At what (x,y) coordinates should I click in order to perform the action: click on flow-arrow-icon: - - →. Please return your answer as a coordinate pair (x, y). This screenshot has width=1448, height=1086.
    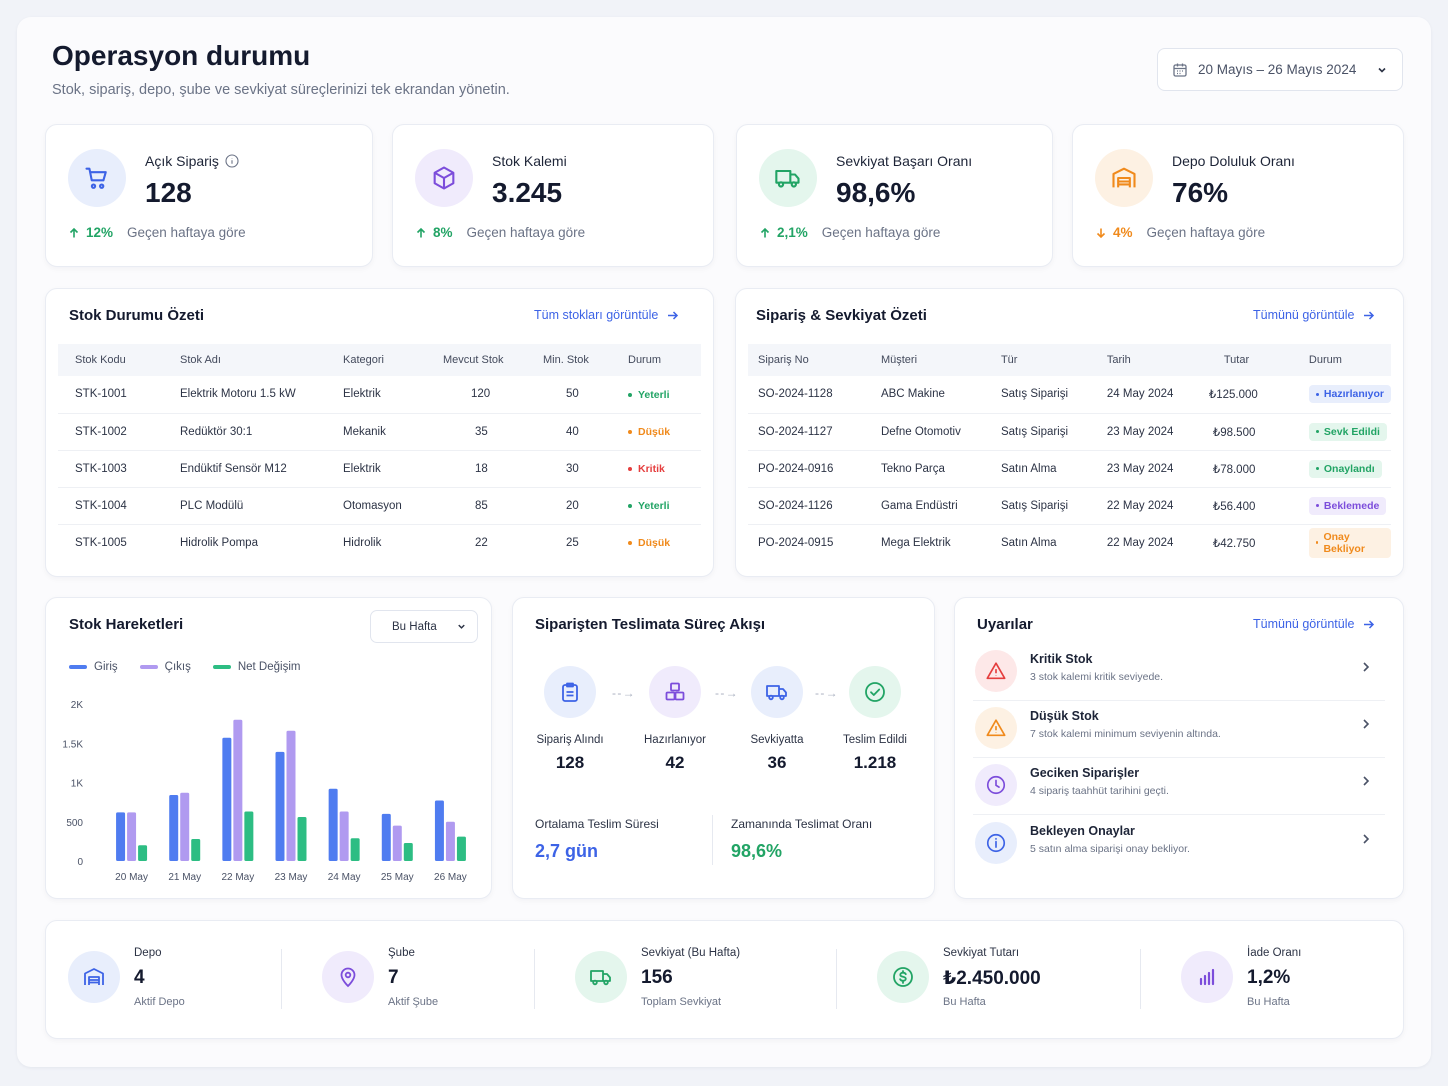
    Looking at the image, I should click on (826, 693).